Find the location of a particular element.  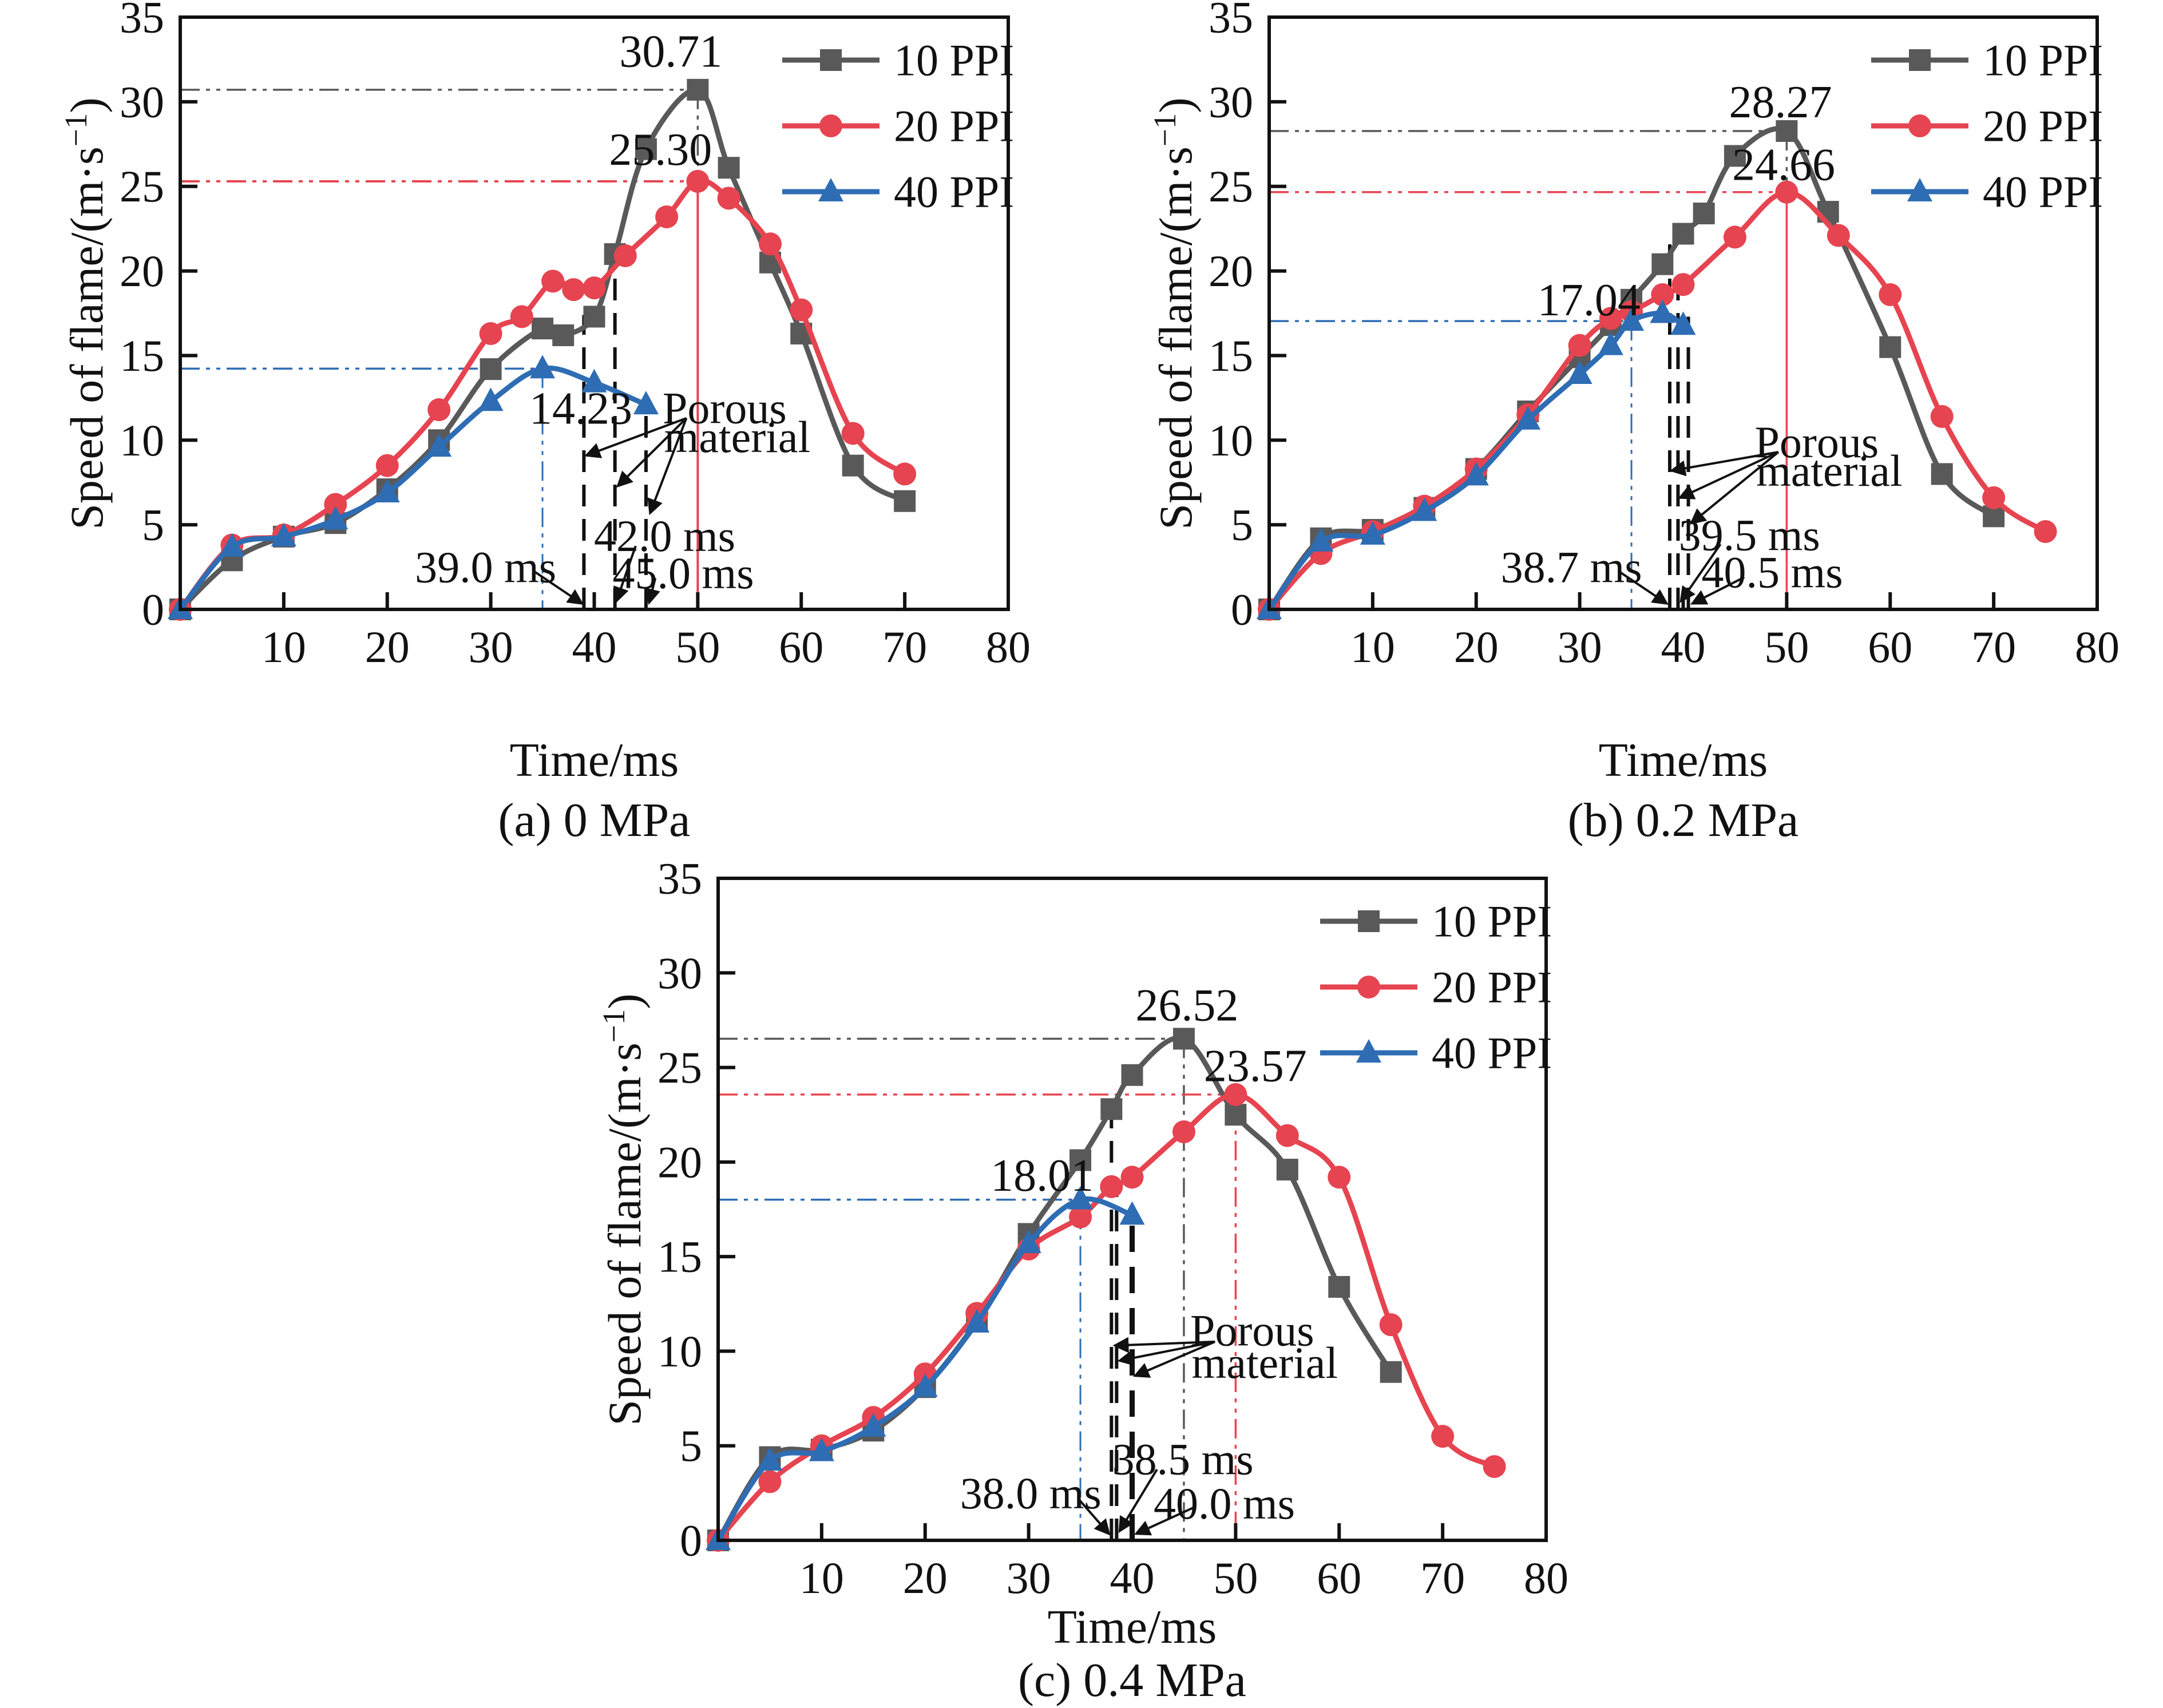

caption-chart-a: (a) 0 MPa is located at coordinates (594, 820).